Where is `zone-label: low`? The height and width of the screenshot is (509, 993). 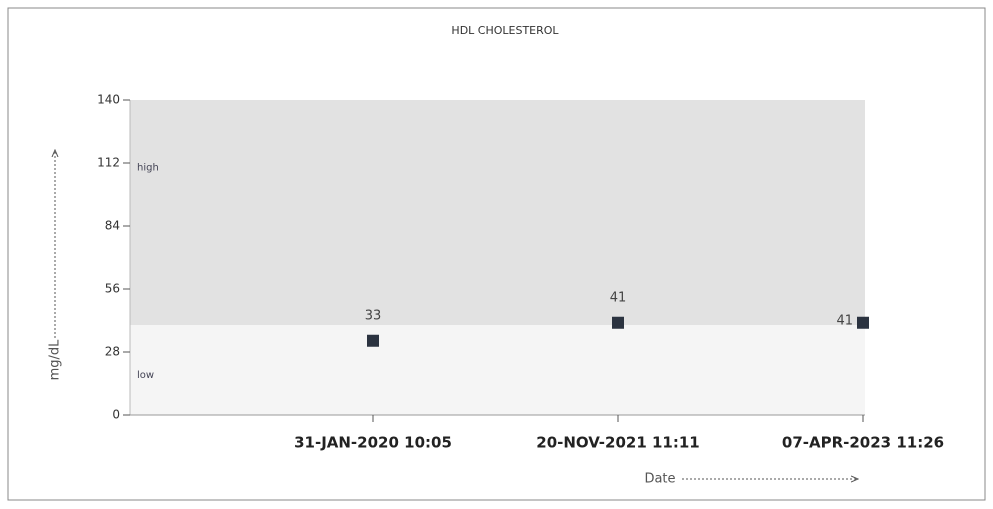 zone-label: low is located at coordinates (145, 375).